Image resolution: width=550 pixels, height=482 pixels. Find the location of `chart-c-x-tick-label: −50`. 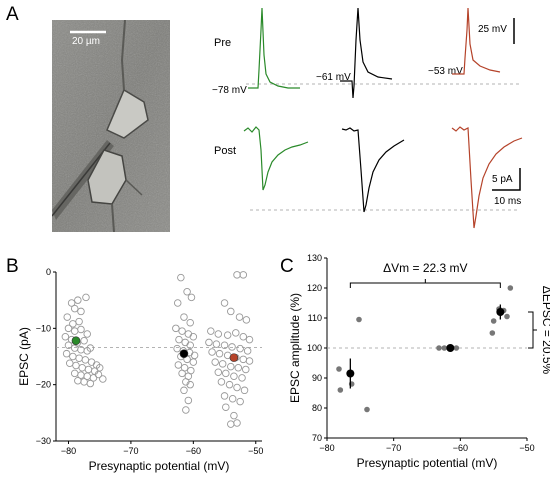

chart-c-x-tick-label: −50 is located at coordinates (526, 448).